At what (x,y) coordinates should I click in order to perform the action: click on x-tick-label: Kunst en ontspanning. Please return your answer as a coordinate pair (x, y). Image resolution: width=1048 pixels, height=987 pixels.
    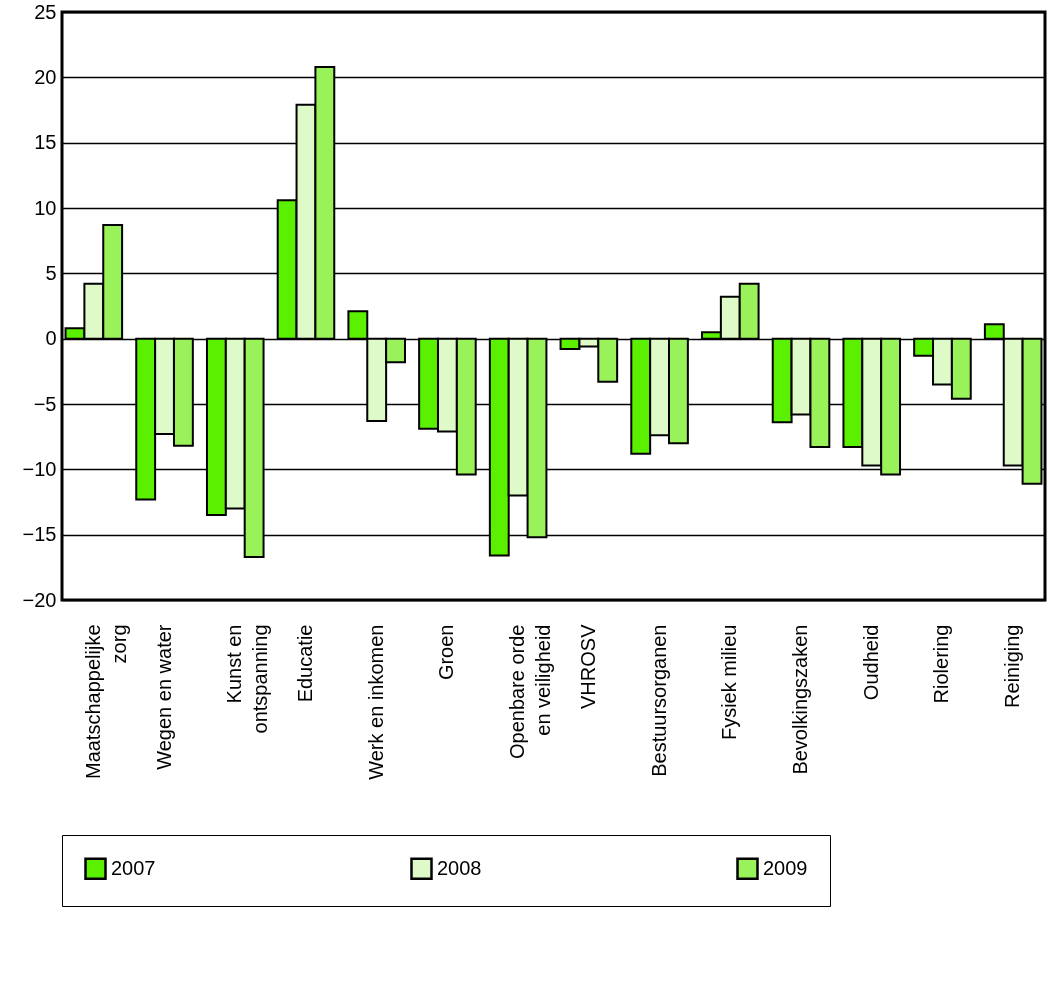
    Looking at the image, I should click on (247, 679).